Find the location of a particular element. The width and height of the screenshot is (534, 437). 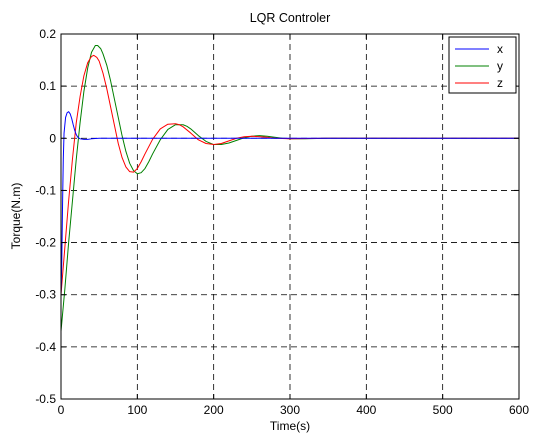

legend-box is located at coordinates (482, 65).